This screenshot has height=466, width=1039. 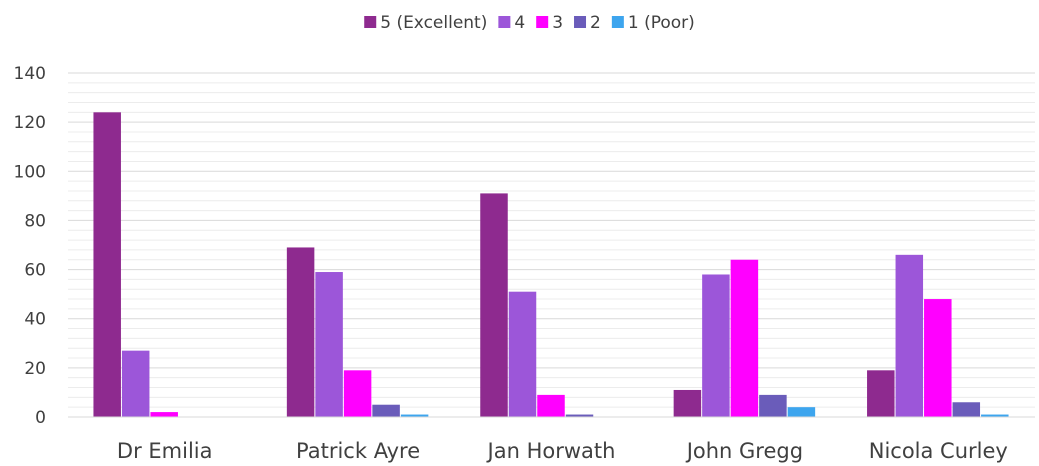 I want to click on y-tick-label: 60, so click(x=35, y=271).